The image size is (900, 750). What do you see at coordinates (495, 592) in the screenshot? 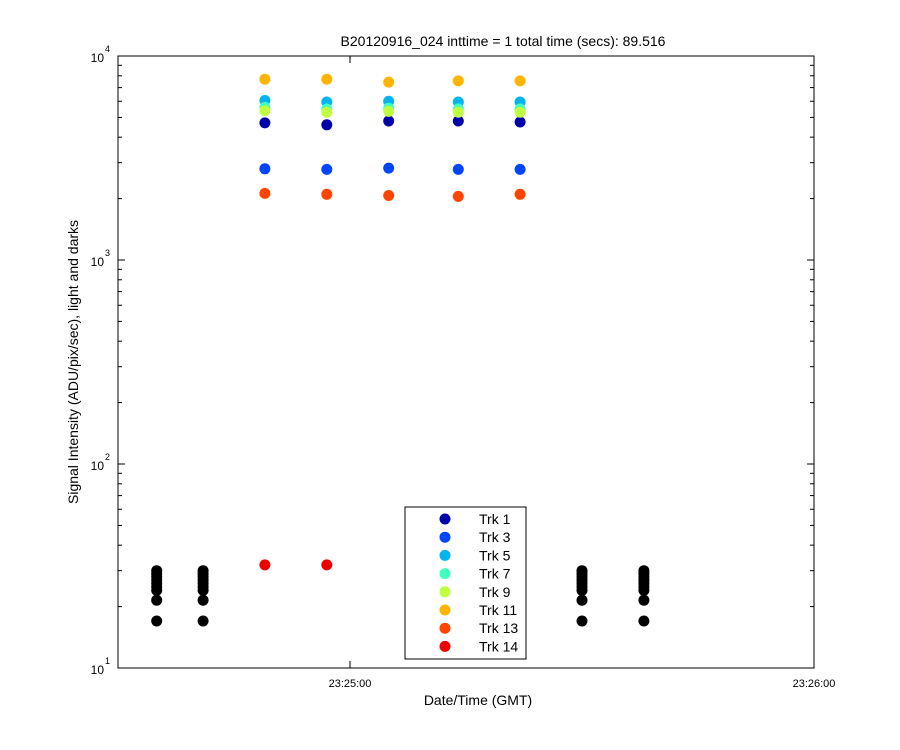
I see `legend-label-trk-9: Trk 9` at bounding box center [495, 592].